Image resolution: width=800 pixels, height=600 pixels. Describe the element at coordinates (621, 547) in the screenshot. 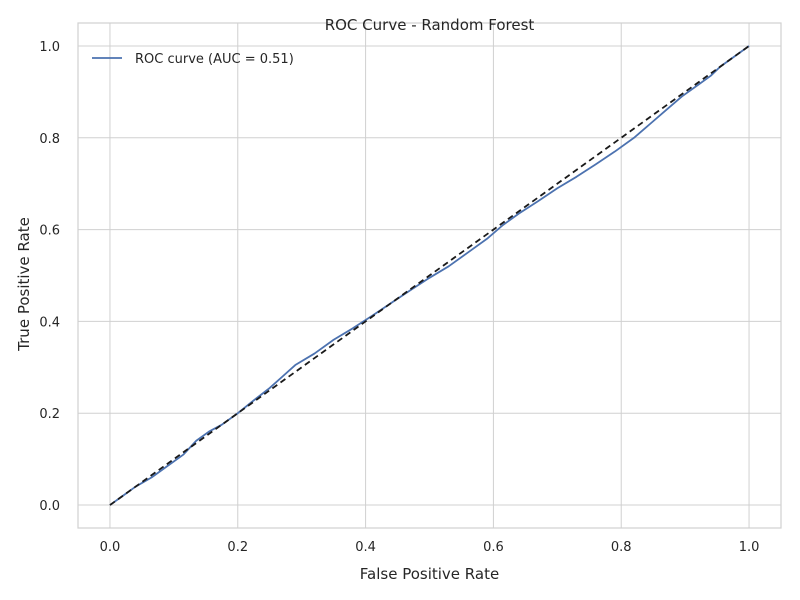

I see `x-tick-label: 0.8` at that location.